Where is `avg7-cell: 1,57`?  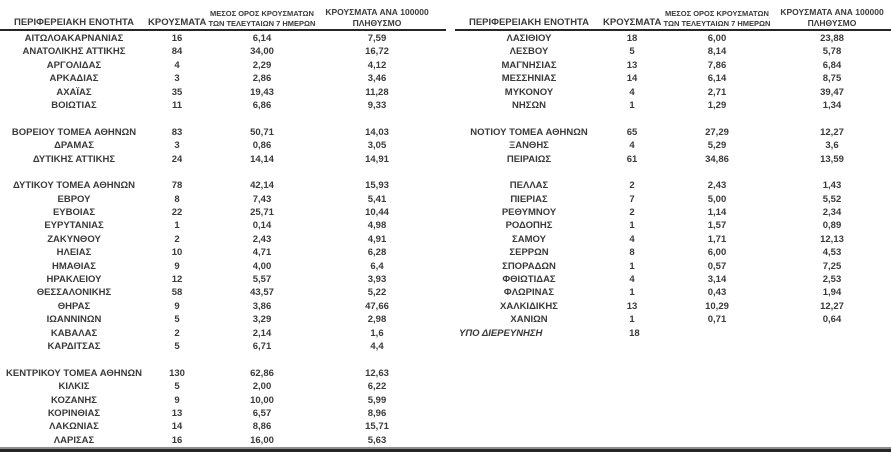 avg7-cell: 1,57 is located at coordinates (717, 226).